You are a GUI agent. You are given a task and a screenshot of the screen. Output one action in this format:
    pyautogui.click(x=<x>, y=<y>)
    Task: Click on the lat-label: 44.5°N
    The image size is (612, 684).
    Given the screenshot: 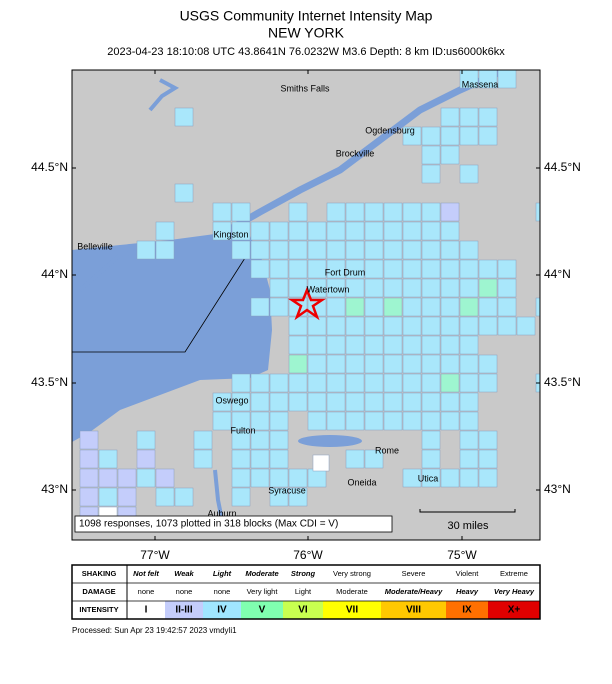 What is the action you would take?
    pyautogui.click(x=562, y=167)
    